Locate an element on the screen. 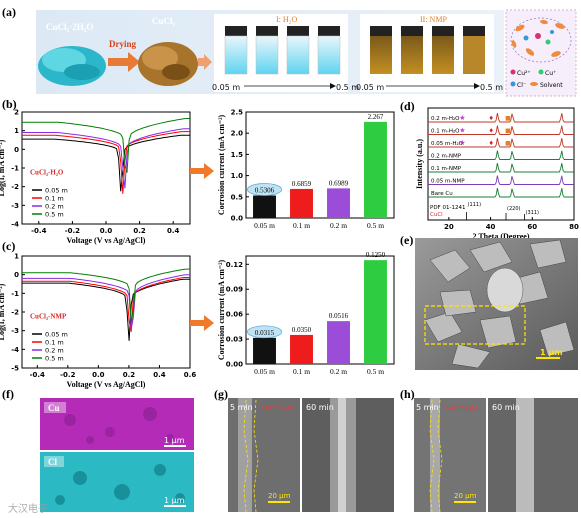  eds-map-cl is located at coordinates (117, 482).